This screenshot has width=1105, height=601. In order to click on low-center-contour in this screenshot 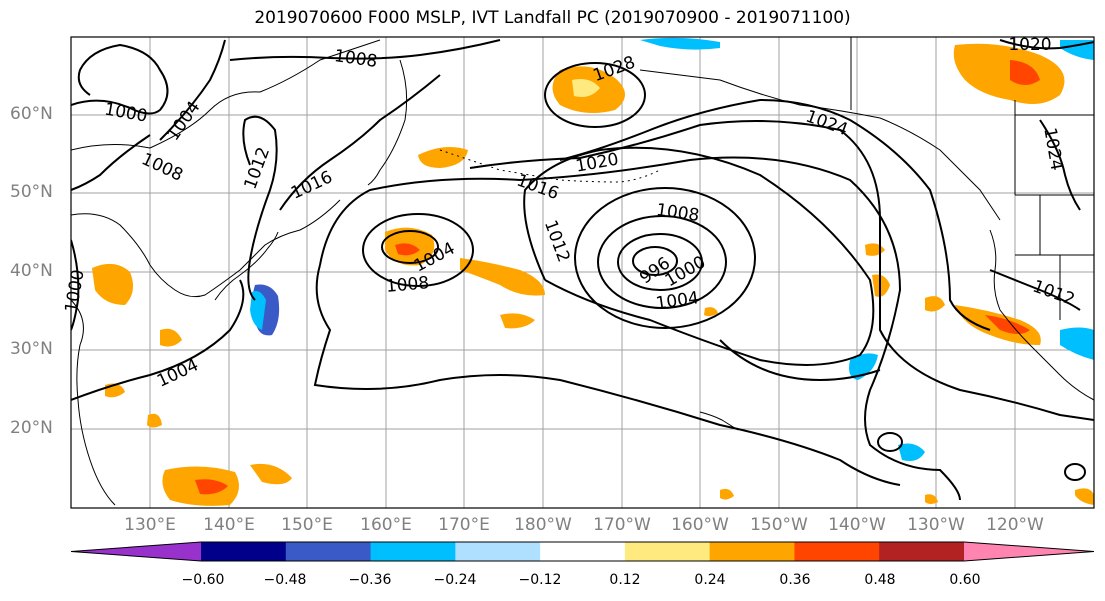, I will do `click(655, 261)`.